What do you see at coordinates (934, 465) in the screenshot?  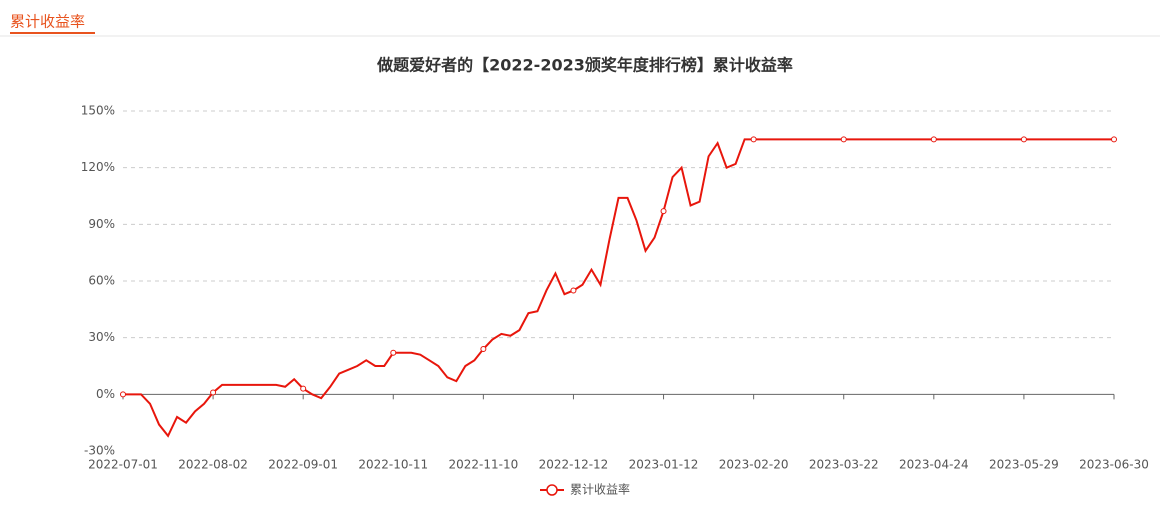 I see `x-tick-label: 2023-04-24` at bounding box center [934, 465].